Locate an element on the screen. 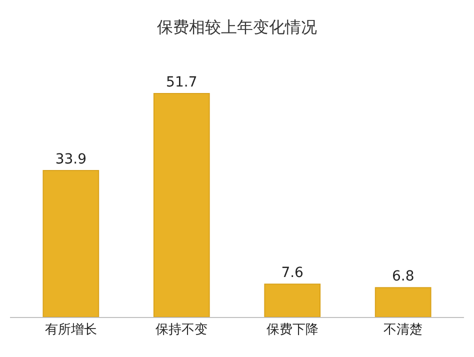 This screenshot has width=474, height=357. x-tick-label: 保持不变 is located at coordinates (182, 330).